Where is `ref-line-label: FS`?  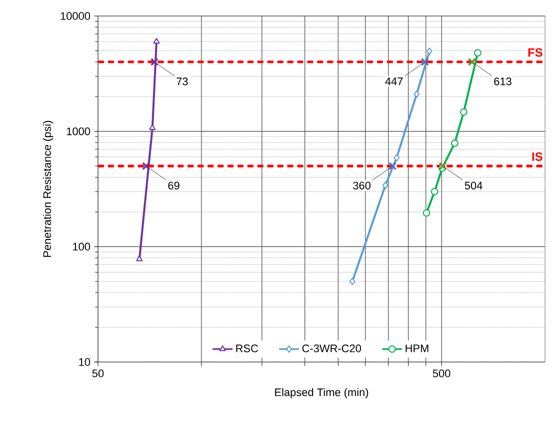 ref-line-label: FS is located at coordinates (535, 52).